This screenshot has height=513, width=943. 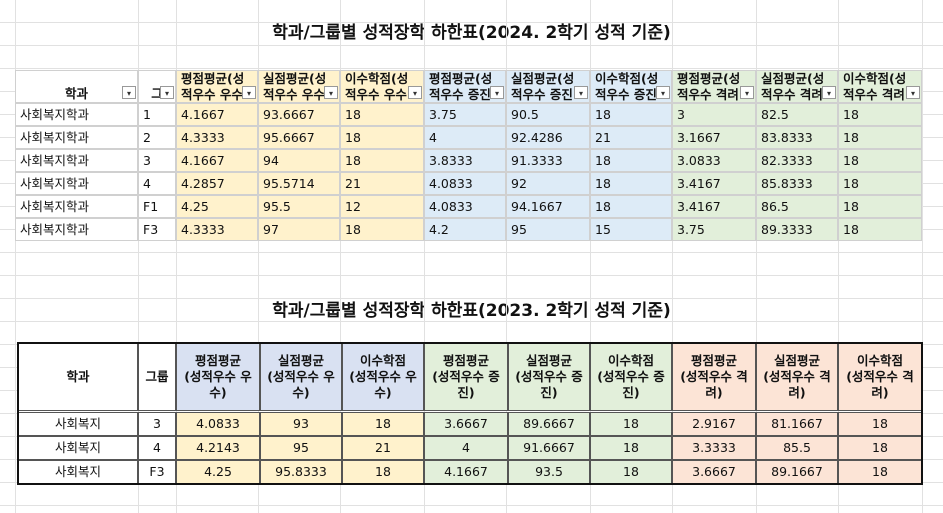 I want to click on header-cell: 평점평균 (성적우수 우 수), so click(x=218, y=377).